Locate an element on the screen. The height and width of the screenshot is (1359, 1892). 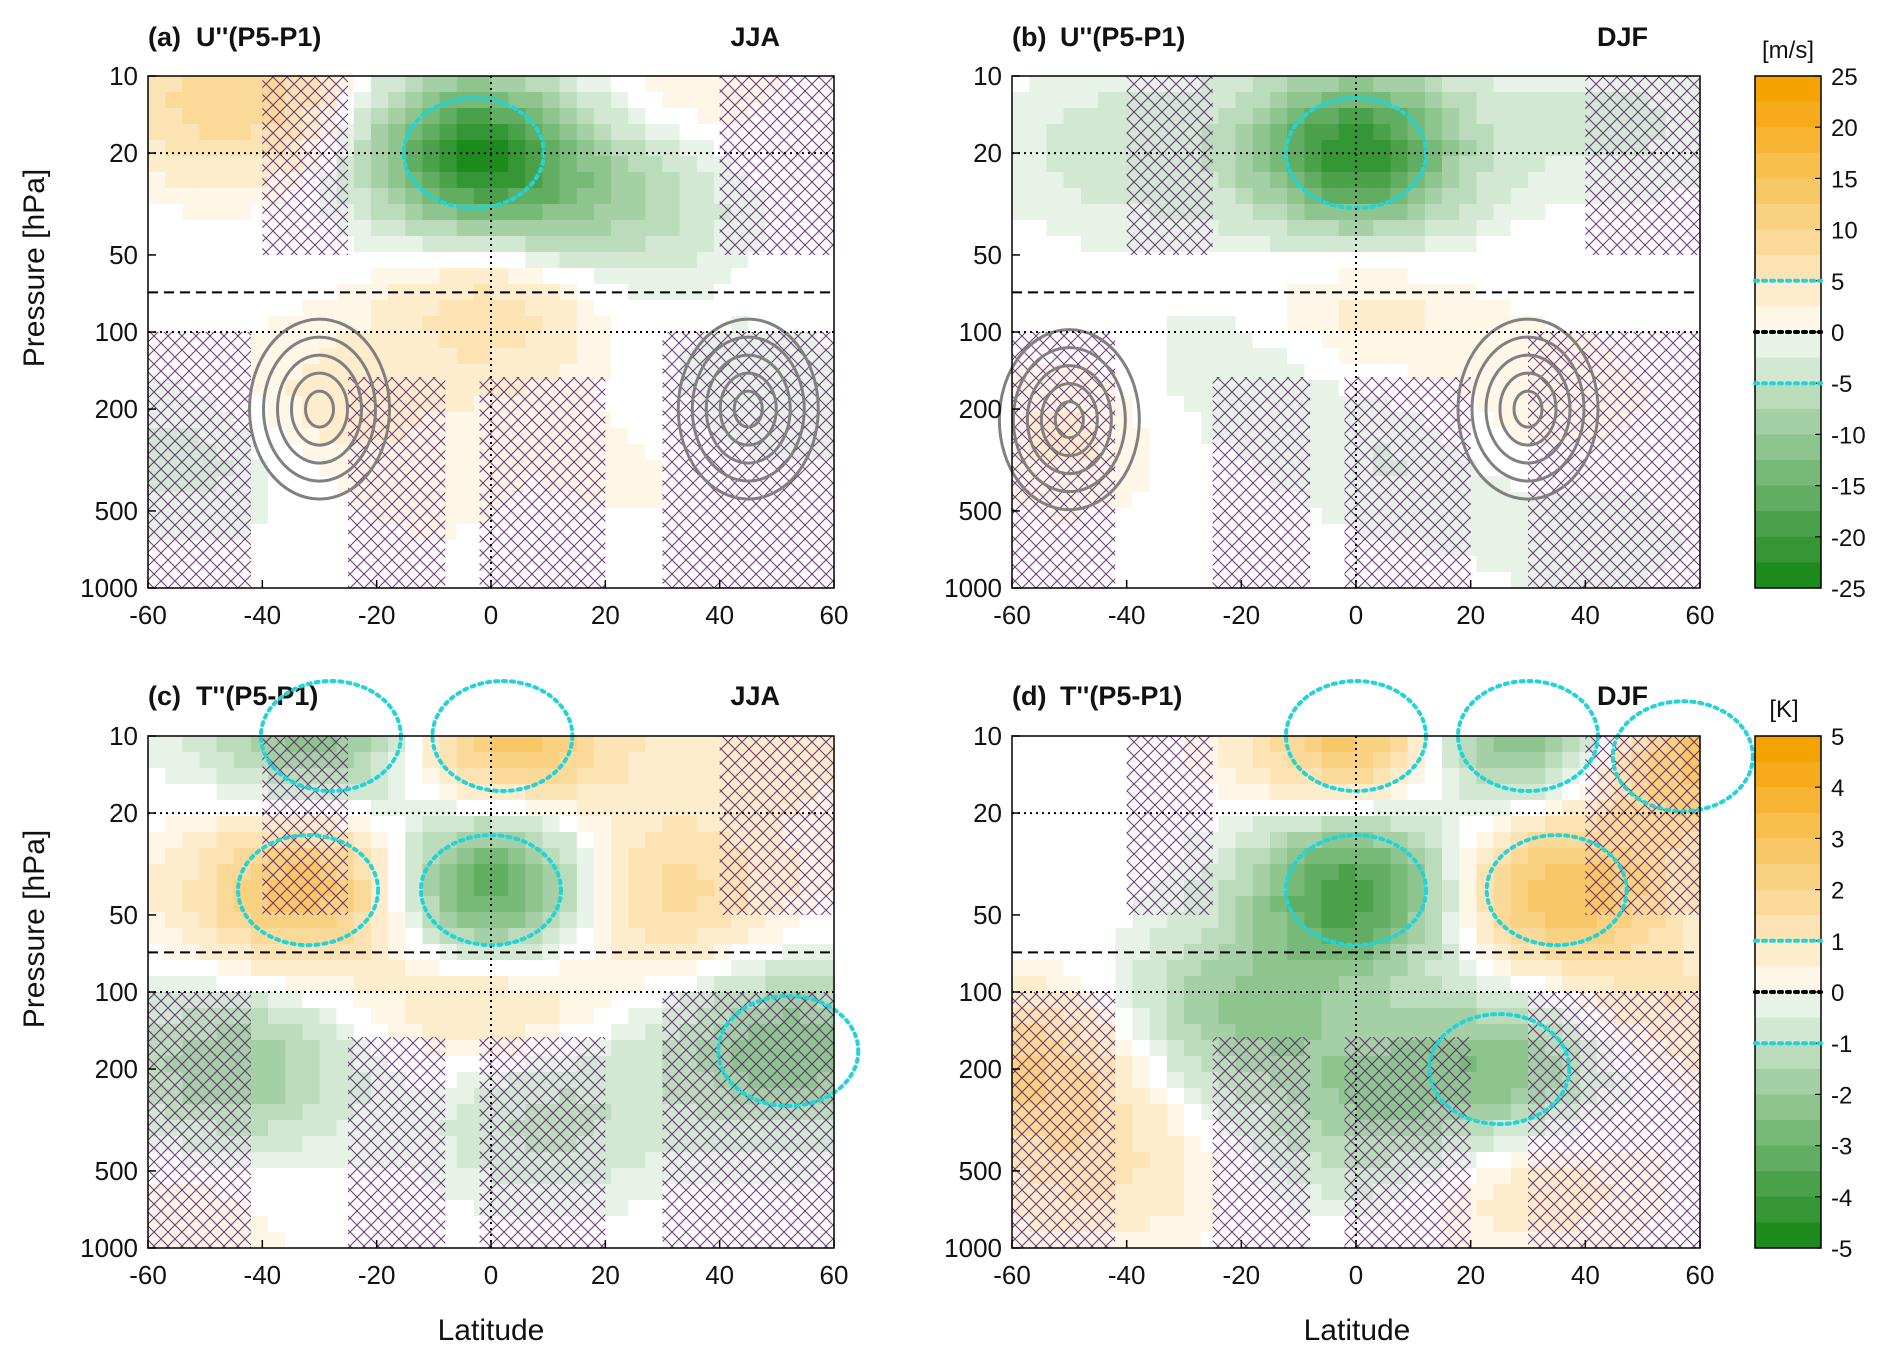
y-tick-label: 50 is located at coordinates (123, 915).